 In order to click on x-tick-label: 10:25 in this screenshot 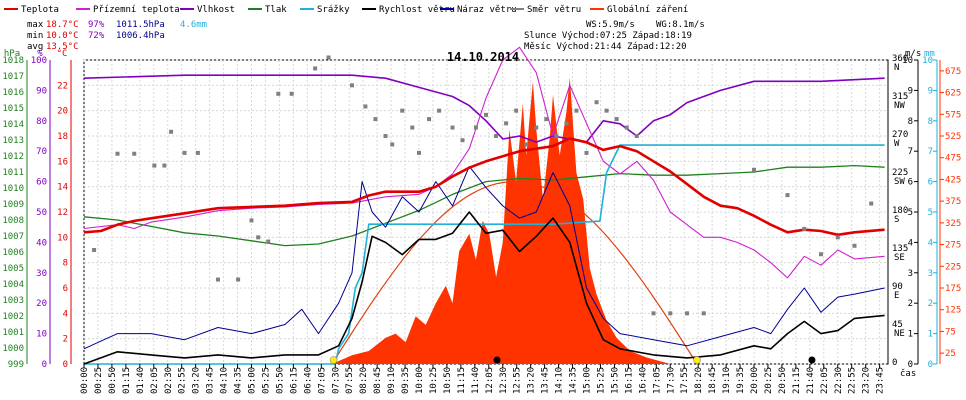, I will do `click(434, 380)`.